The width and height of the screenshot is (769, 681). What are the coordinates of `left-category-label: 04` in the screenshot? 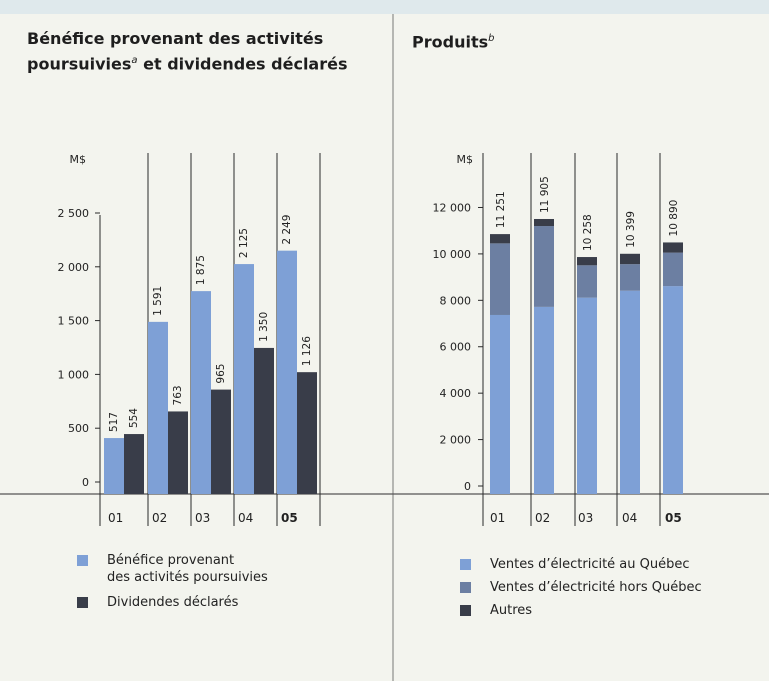 It's located at (245, 518).